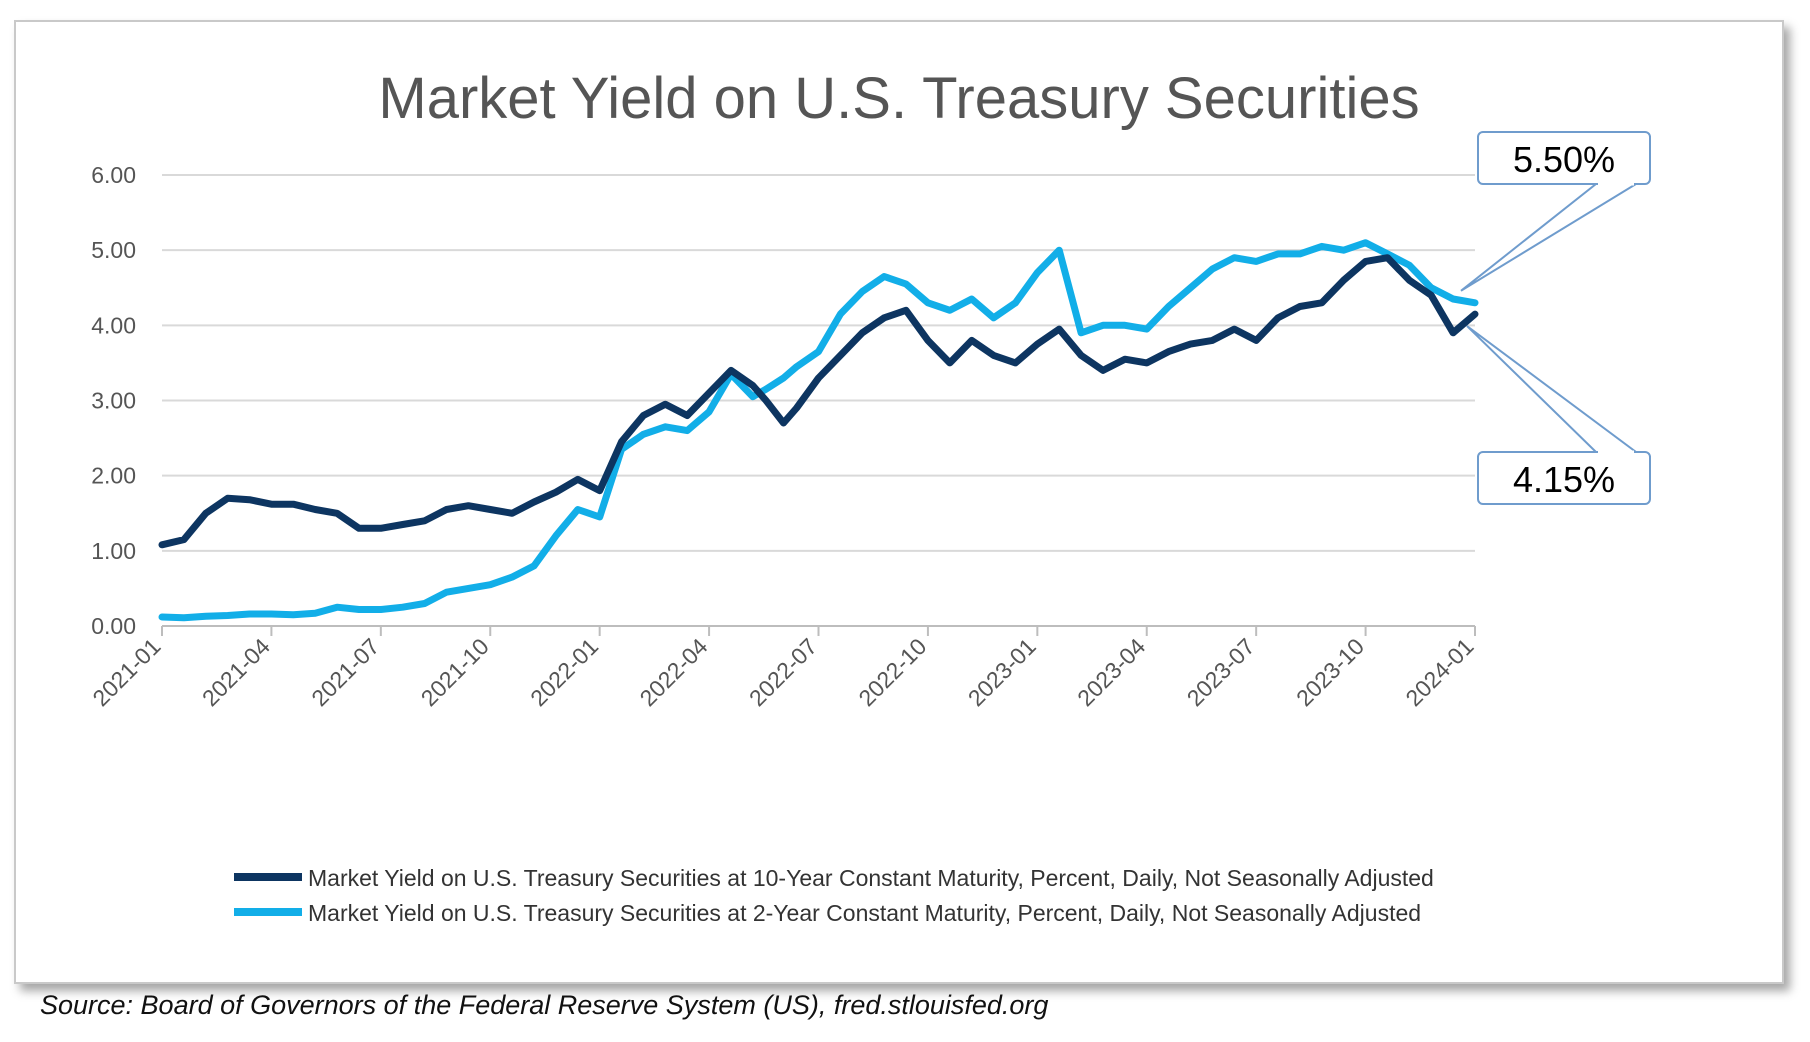 The height and width of the screenshot is (1042, 1810). What do you see at coordinates (1221, 672) in the screenshot?
I see `x-tick-label: 2023-07` at bounding box center [1221, 672].